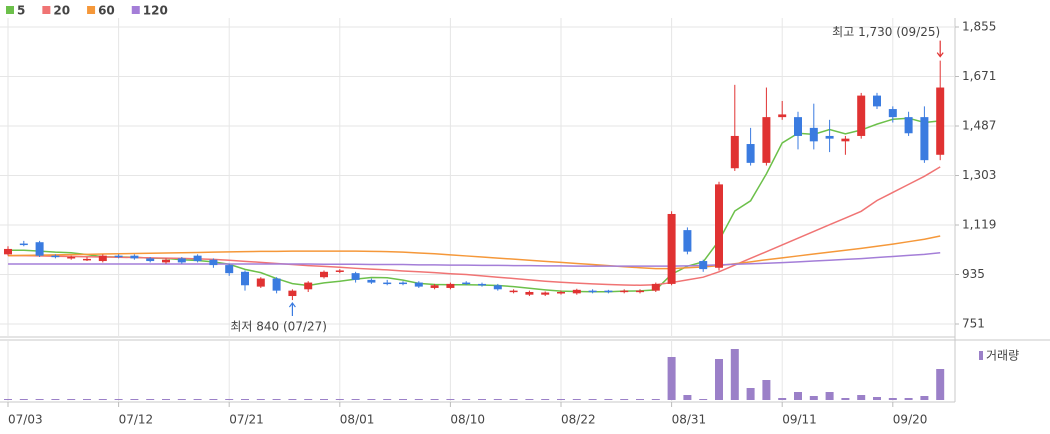 This screenshot has height=434, width=1050. Describe the element at coordinates (155, 11) in the screenshot. I see `legend-label: 120` at that location.